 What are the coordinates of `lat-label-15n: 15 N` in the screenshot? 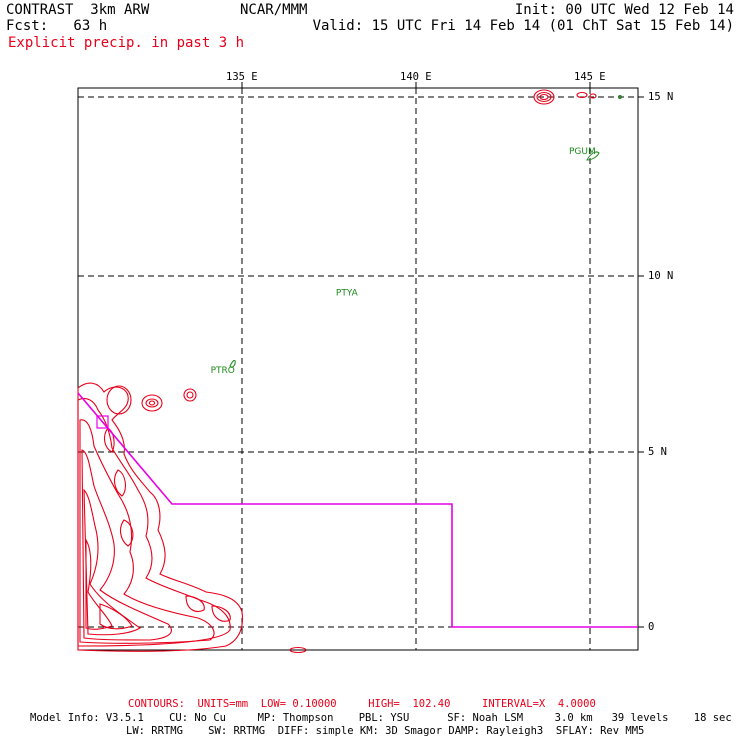 It's located at (661, 97).